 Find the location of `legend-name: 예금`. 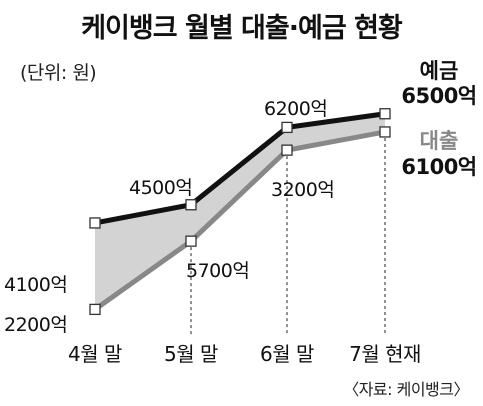

legend-name: 예금 is located at coordinates (439, 71).